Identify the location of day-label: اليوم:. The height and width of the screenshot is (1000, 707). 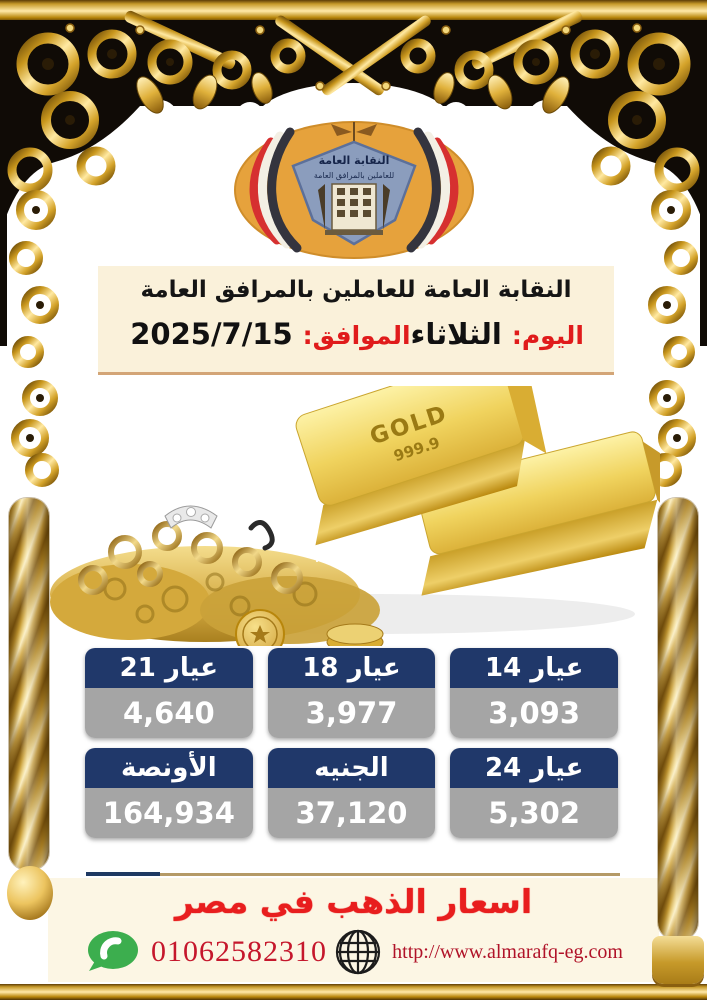
(547, 335).